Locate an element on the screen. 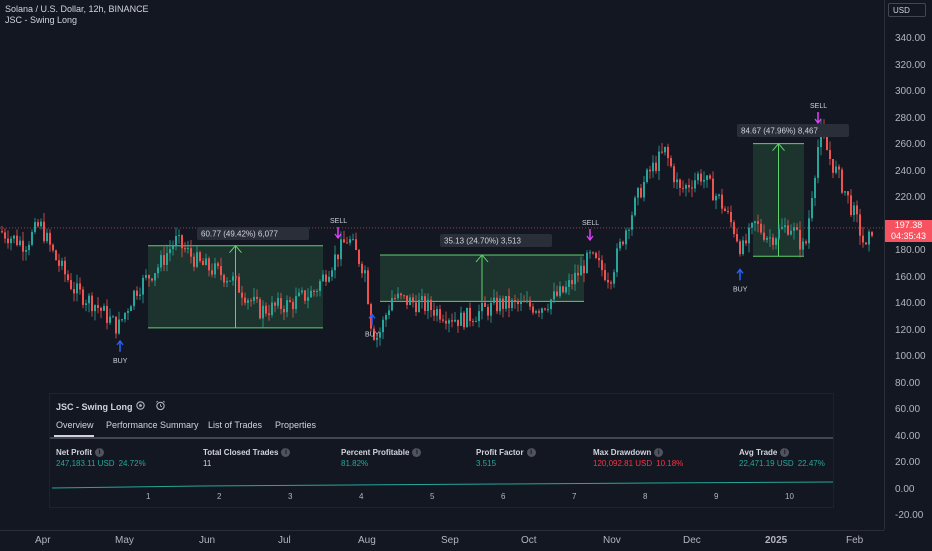  tab-properties: Properties is located at coordinates (296, 425).